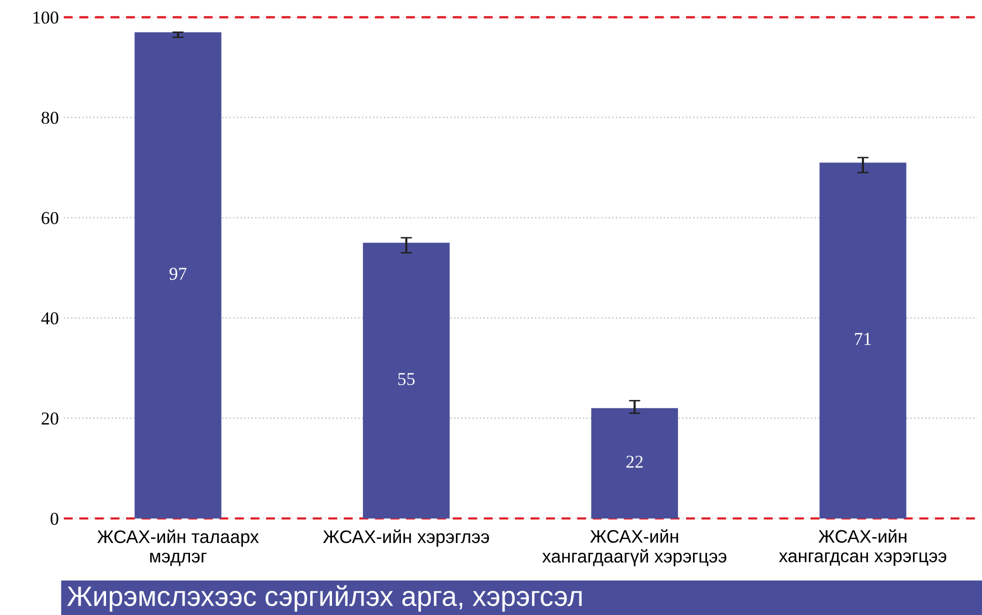  I want to click on x-tick-label: ЖСАХ-ийн талаарх мэдлэг, so click(178, 548).